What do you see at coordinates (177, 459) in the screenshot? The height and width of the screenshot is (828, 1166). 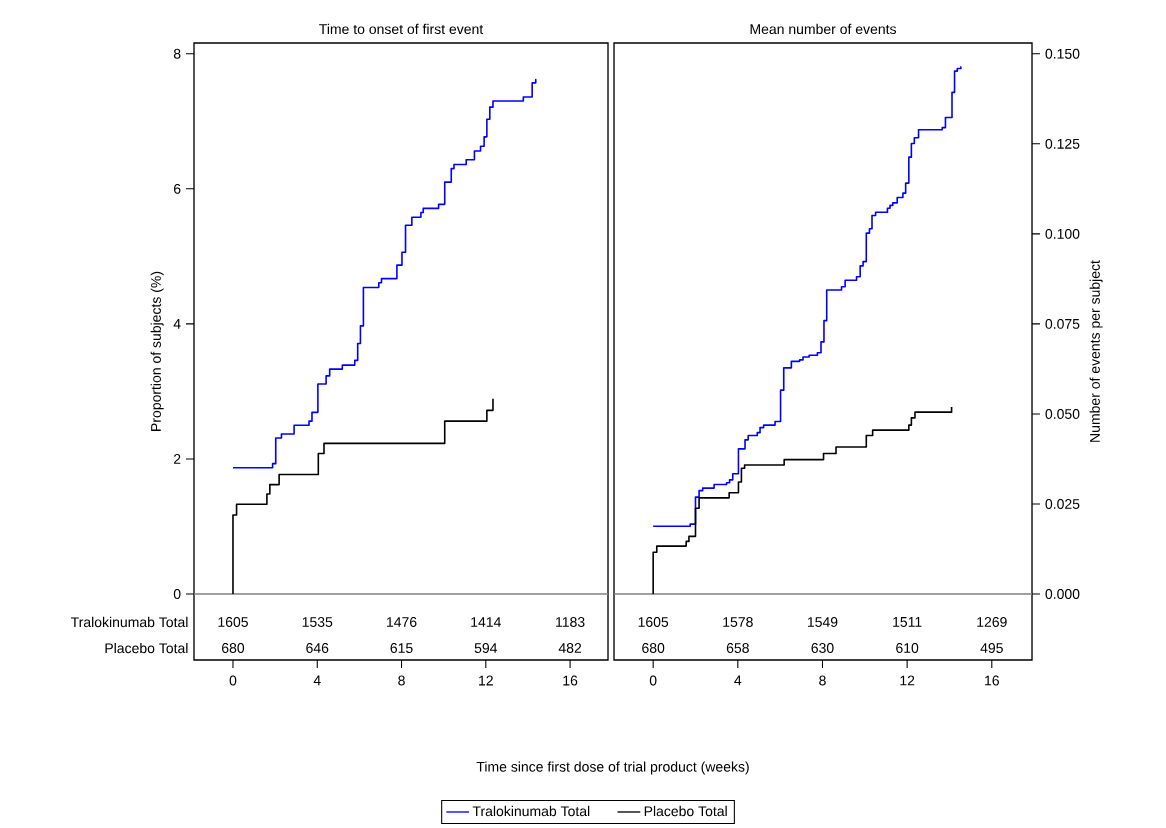 I see `y-tick-label: 2` at bounding box center [177, 459].